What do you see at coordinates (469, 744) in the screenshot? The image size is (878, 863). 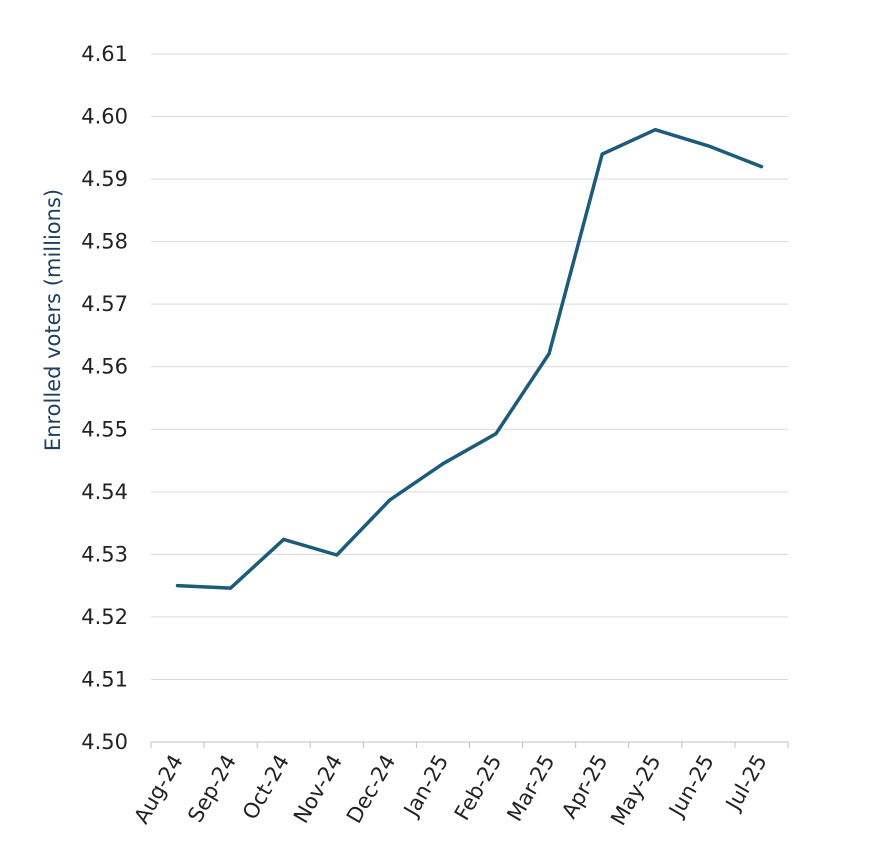 I see `x-axis` at bounding box center [469, 744].